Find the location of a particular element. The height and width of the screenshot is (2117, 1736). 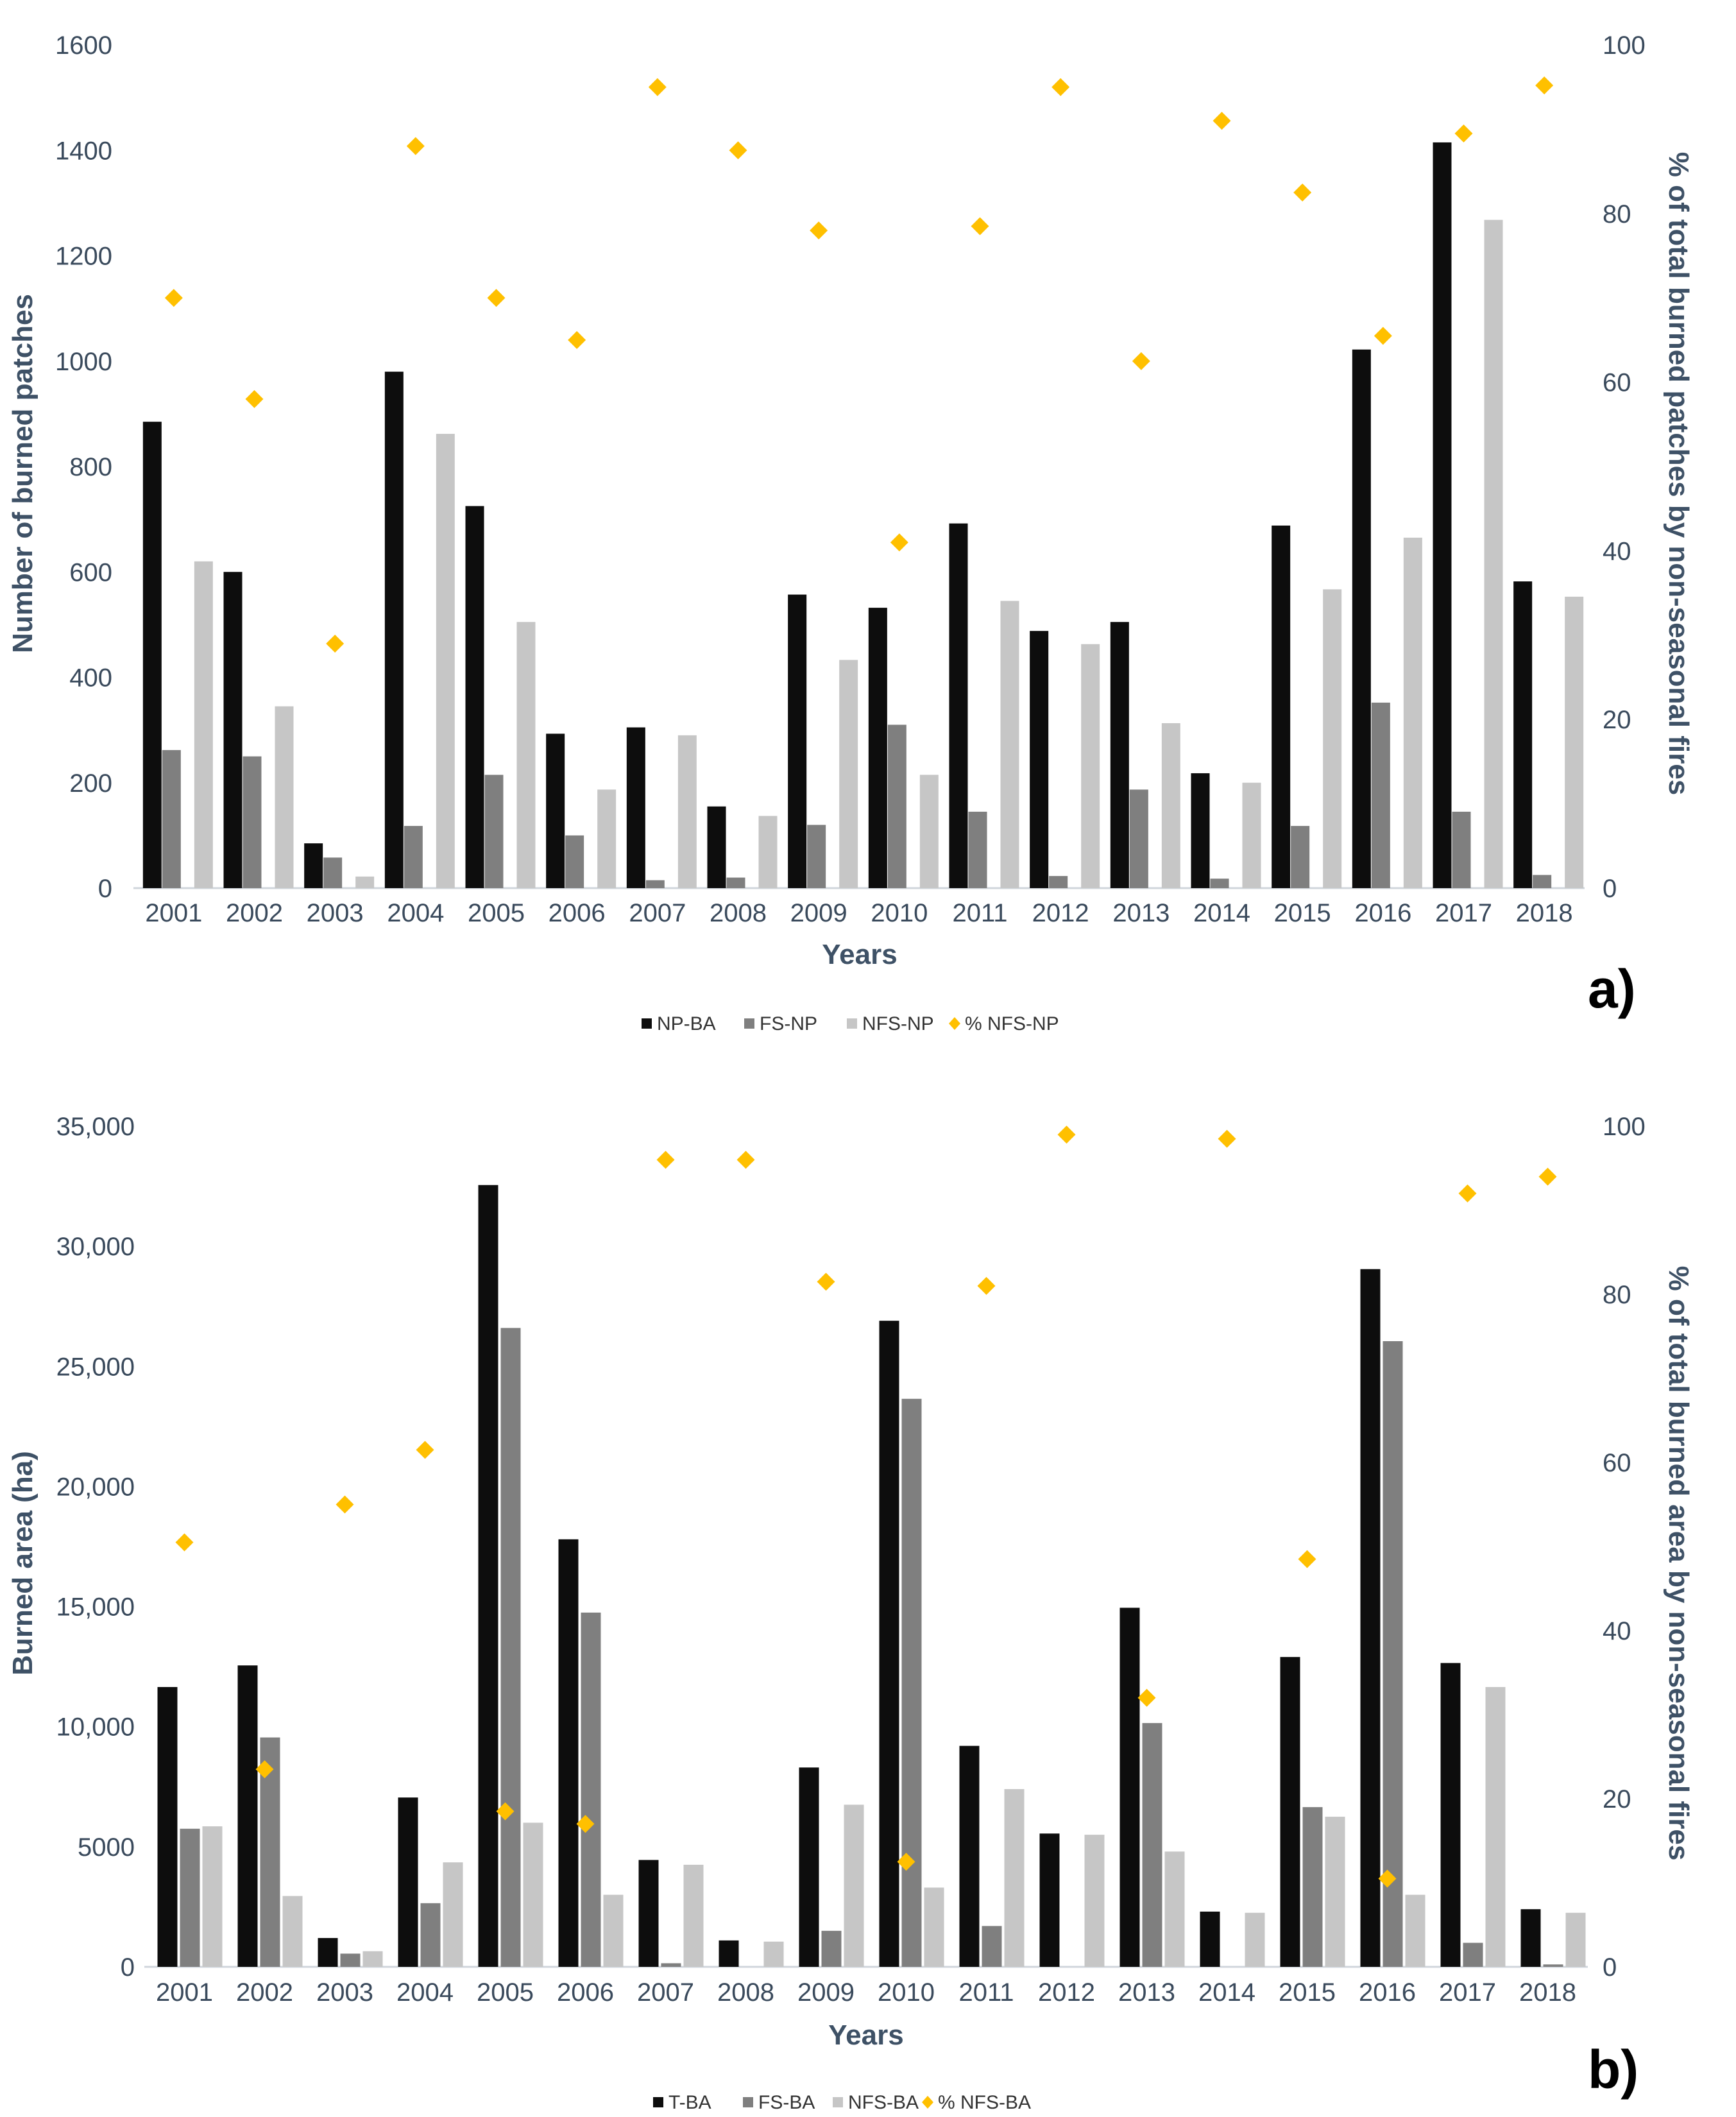

chart-b-x-tick-label: 2013 is located at coordinates (1146, 1993).